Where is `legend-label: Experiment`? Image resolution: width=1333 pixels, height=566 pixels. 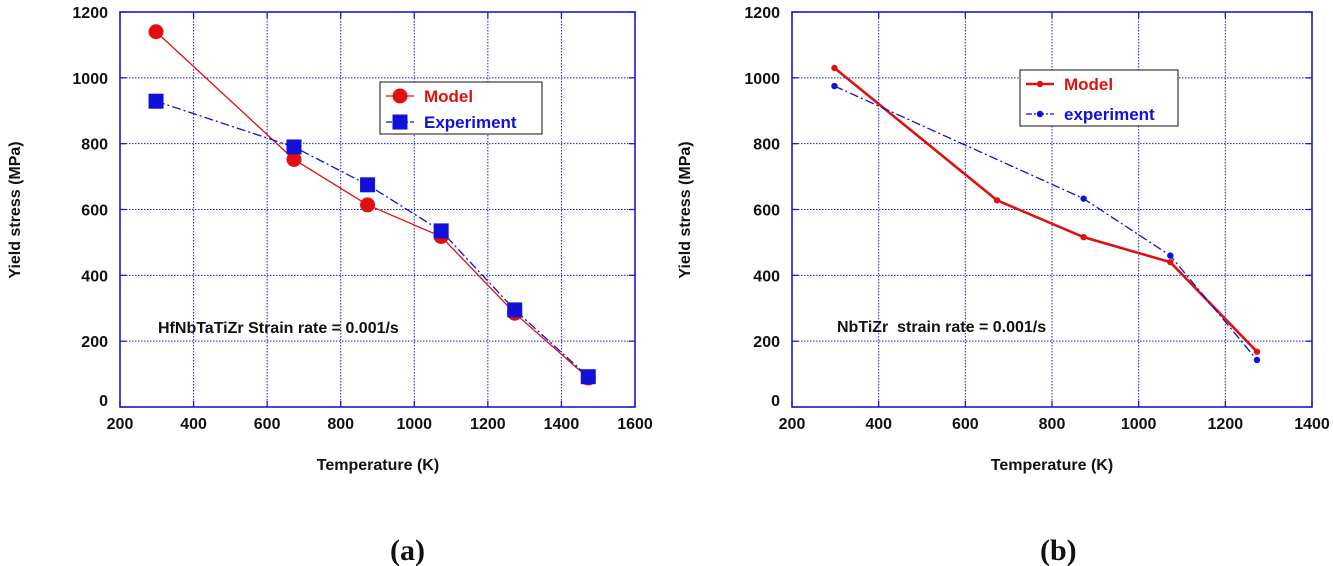
legend-label: Experiment is located at coordinates (470, 122).